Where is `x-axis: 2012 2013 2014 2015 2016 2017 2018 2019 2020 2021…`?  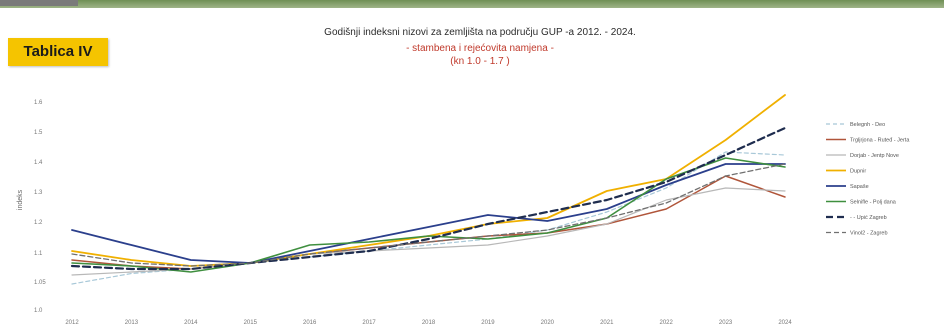
x-axis: 2012 2013 2014 2015 2016 2017 2018 2019 2020 2021… is located at coordinates (428, 323).